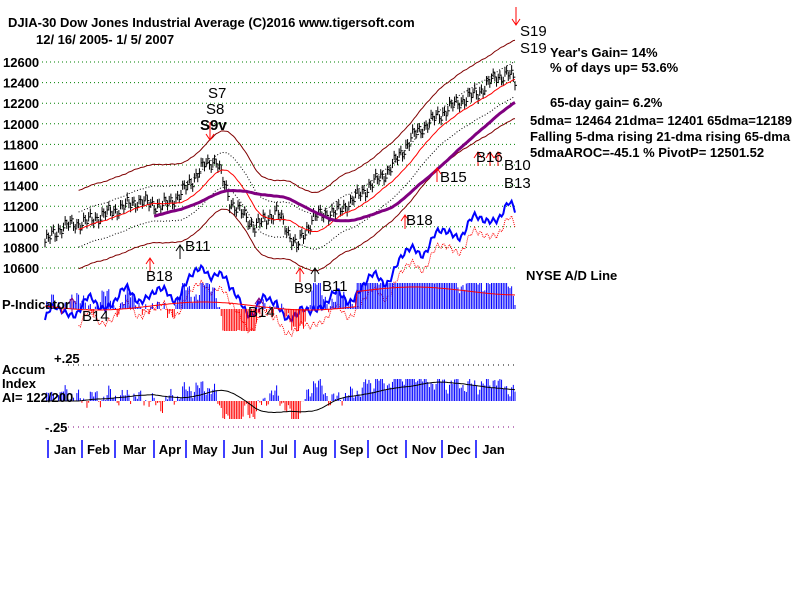  Describe the element at coordinates (647, 152) in the screenshot. I see `aroc-pivot: 5dmaAROC=-45.1 % PivotP= 12501.52` at that location.